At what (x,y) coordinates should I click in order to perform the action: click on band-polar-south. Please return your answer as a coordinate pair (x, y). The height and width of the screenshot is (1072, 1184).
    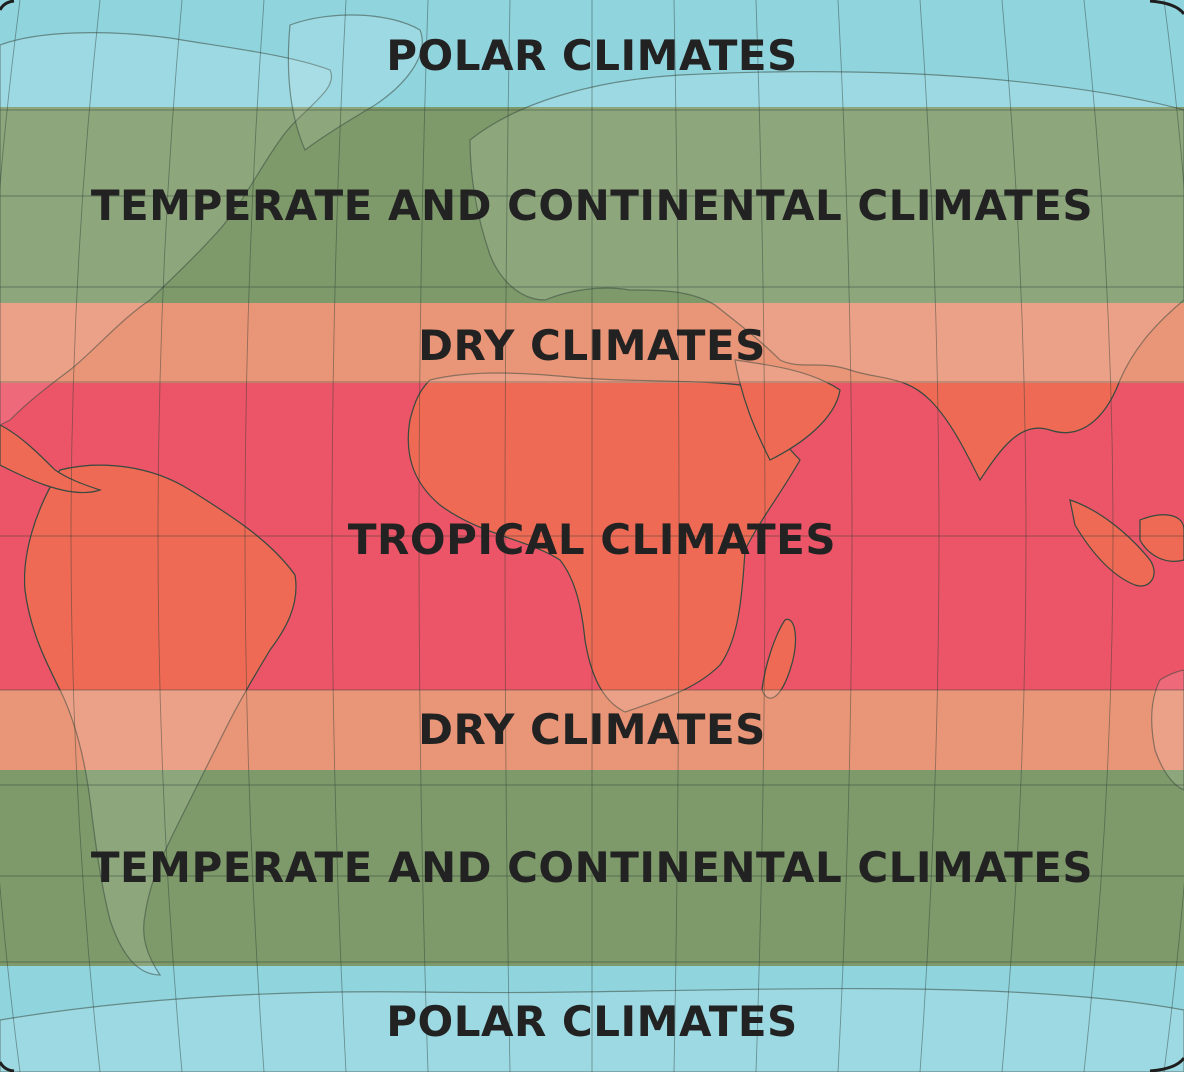
    Looking at the image, I should click on (592, 1019).